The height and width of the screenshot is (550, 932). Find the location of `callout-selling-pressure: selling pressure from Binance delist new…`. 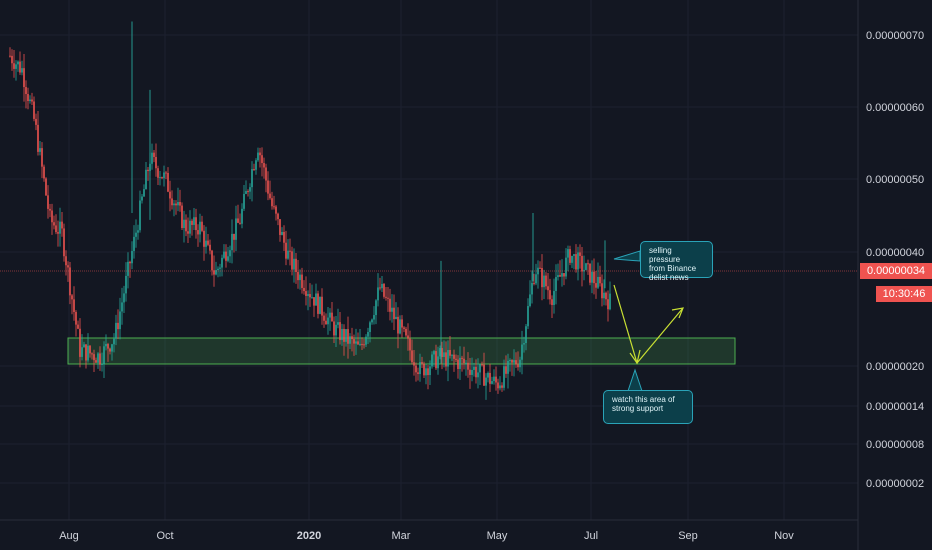

callout-selling-pressure: selling pressure from Binance delist new… is located at coordinates (676, 261).